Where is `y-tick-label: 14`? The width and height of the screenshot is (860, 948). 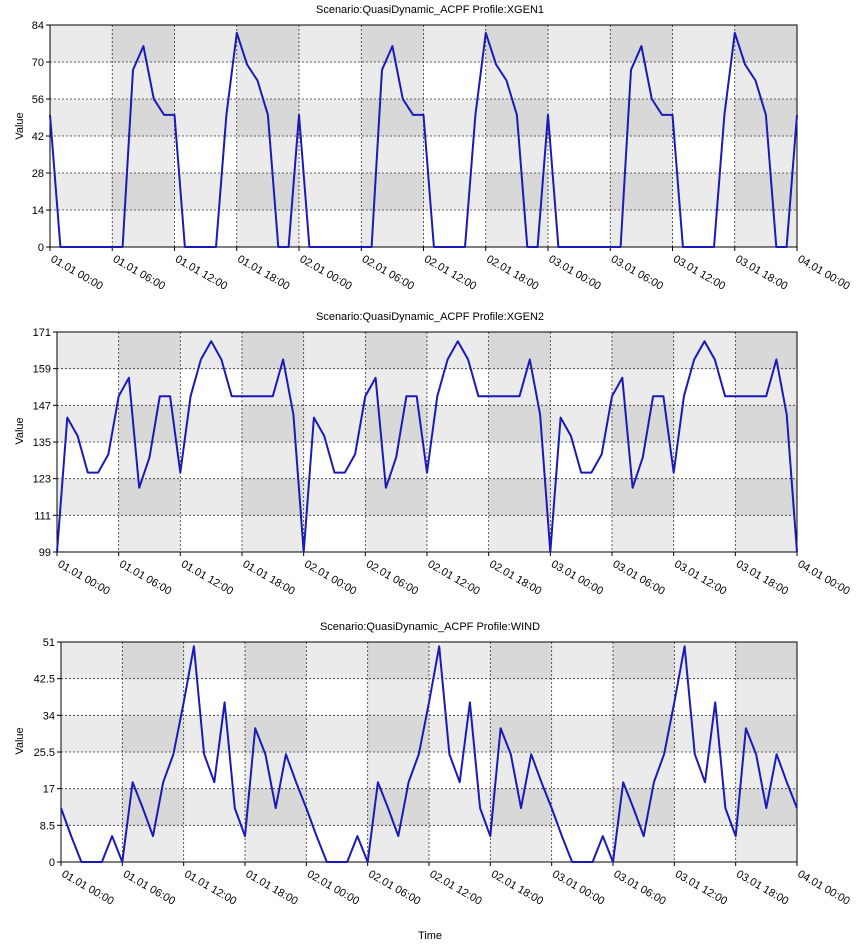
y-tick-label: 14 is located at coordinates (38, 211).